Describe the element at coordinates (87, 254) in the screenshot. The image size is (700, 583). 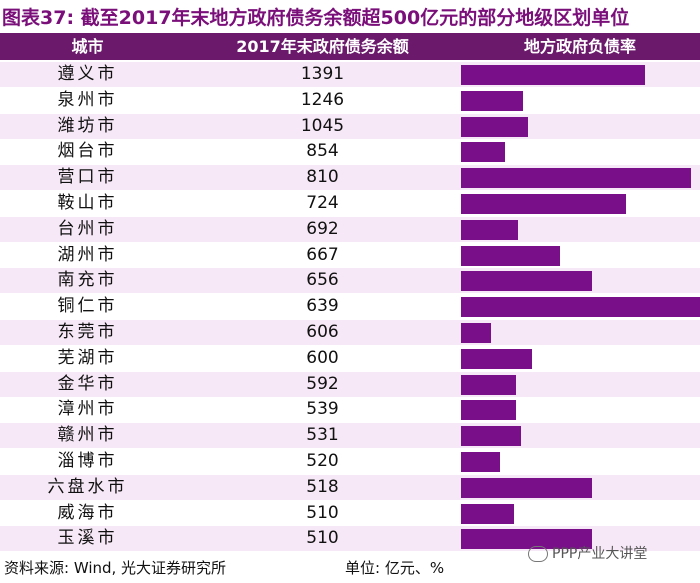
I see `city-label: 湖州市` at that location.